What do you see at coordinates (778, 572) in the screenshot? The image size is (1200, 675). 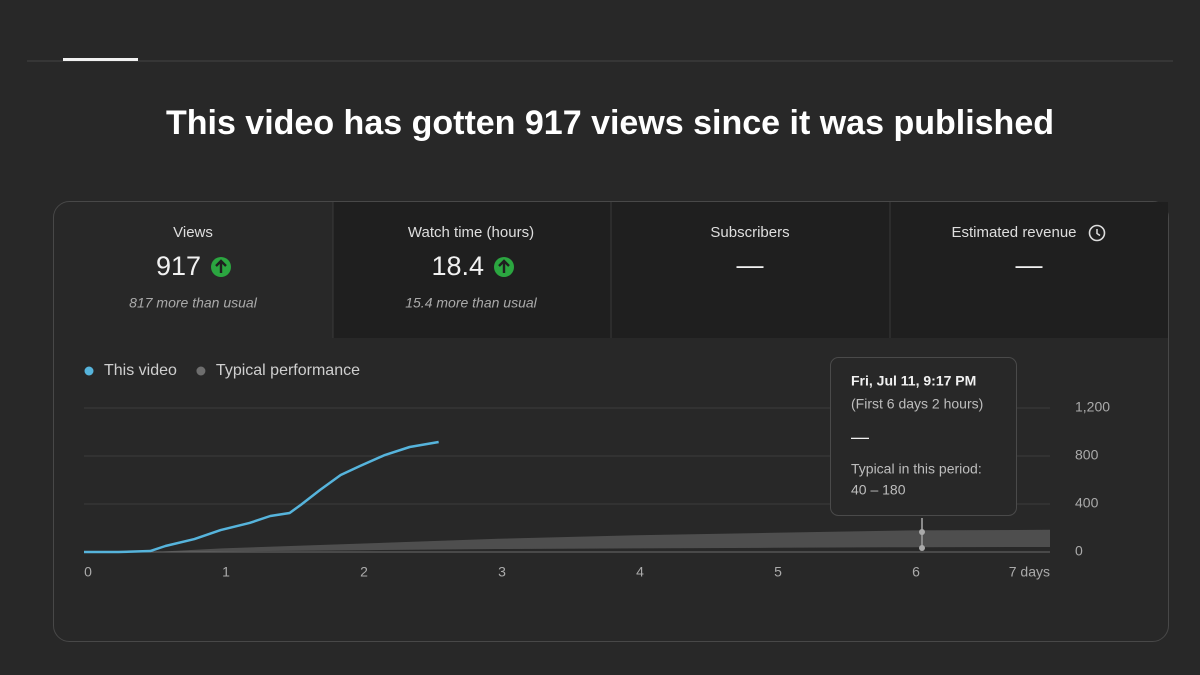 I see `x-tick-label: 5` at bounding box center [778, 572].